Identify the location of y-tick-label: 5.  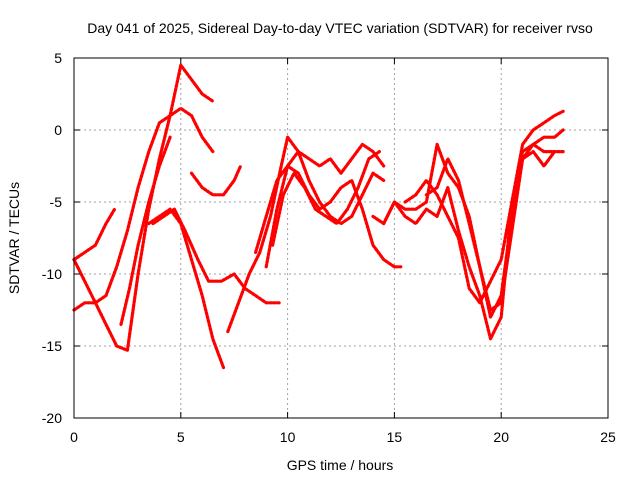
(58, 58).